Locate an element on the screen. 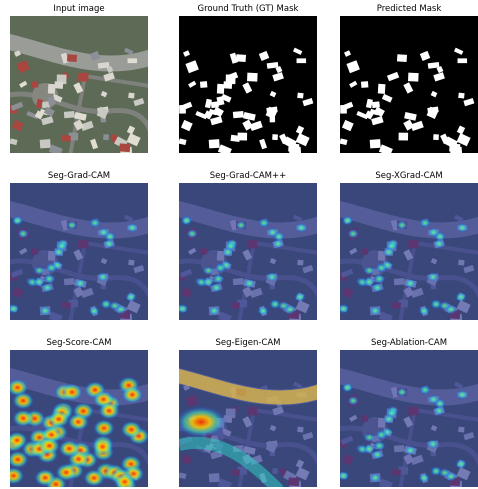 The image size is (478, 489). panel-title: Predicted Mask is located at coordinates (409, 9).